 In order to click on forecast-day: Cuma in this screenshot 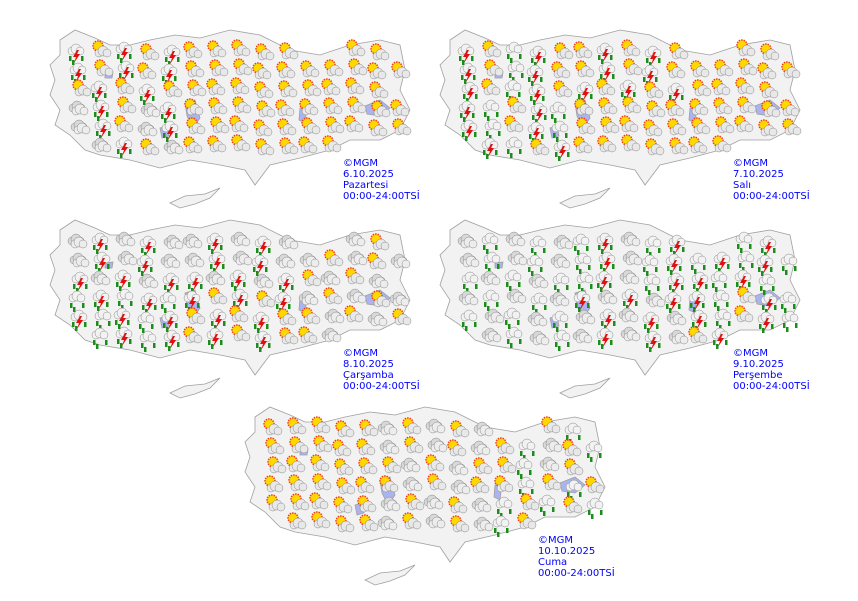, I will do `click(553, 562)`.